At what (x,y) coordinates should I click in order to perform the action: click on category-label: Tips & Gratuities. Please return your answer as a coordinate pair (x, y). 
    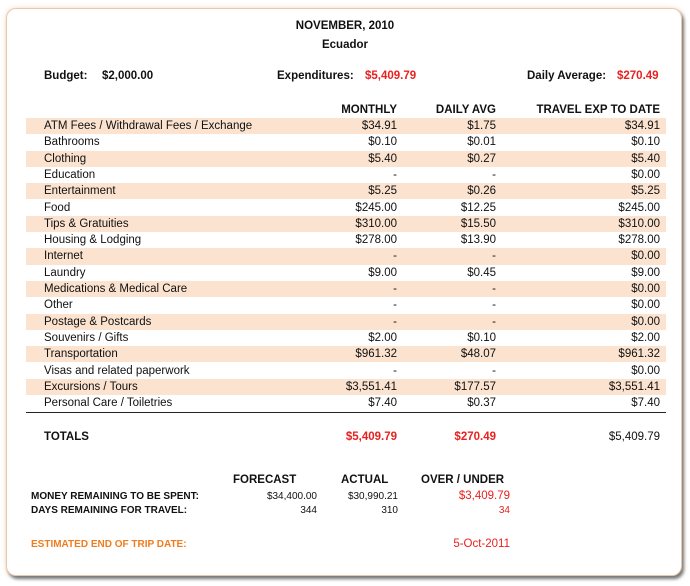
    Looking at the image, I should click on (86, 223).